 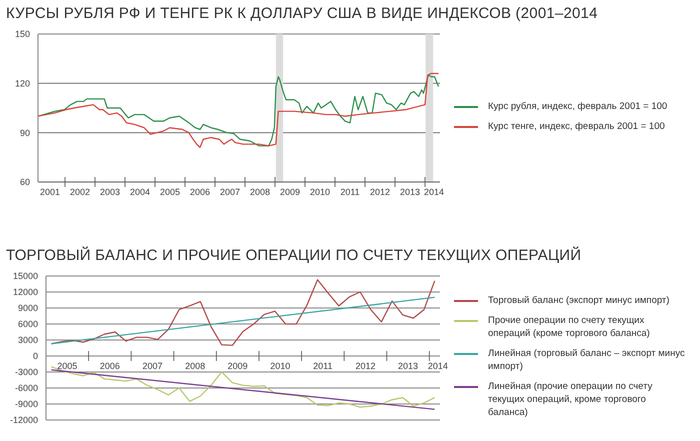 I want to click on x-tick-label: 2001, so click(x=50, y=192).